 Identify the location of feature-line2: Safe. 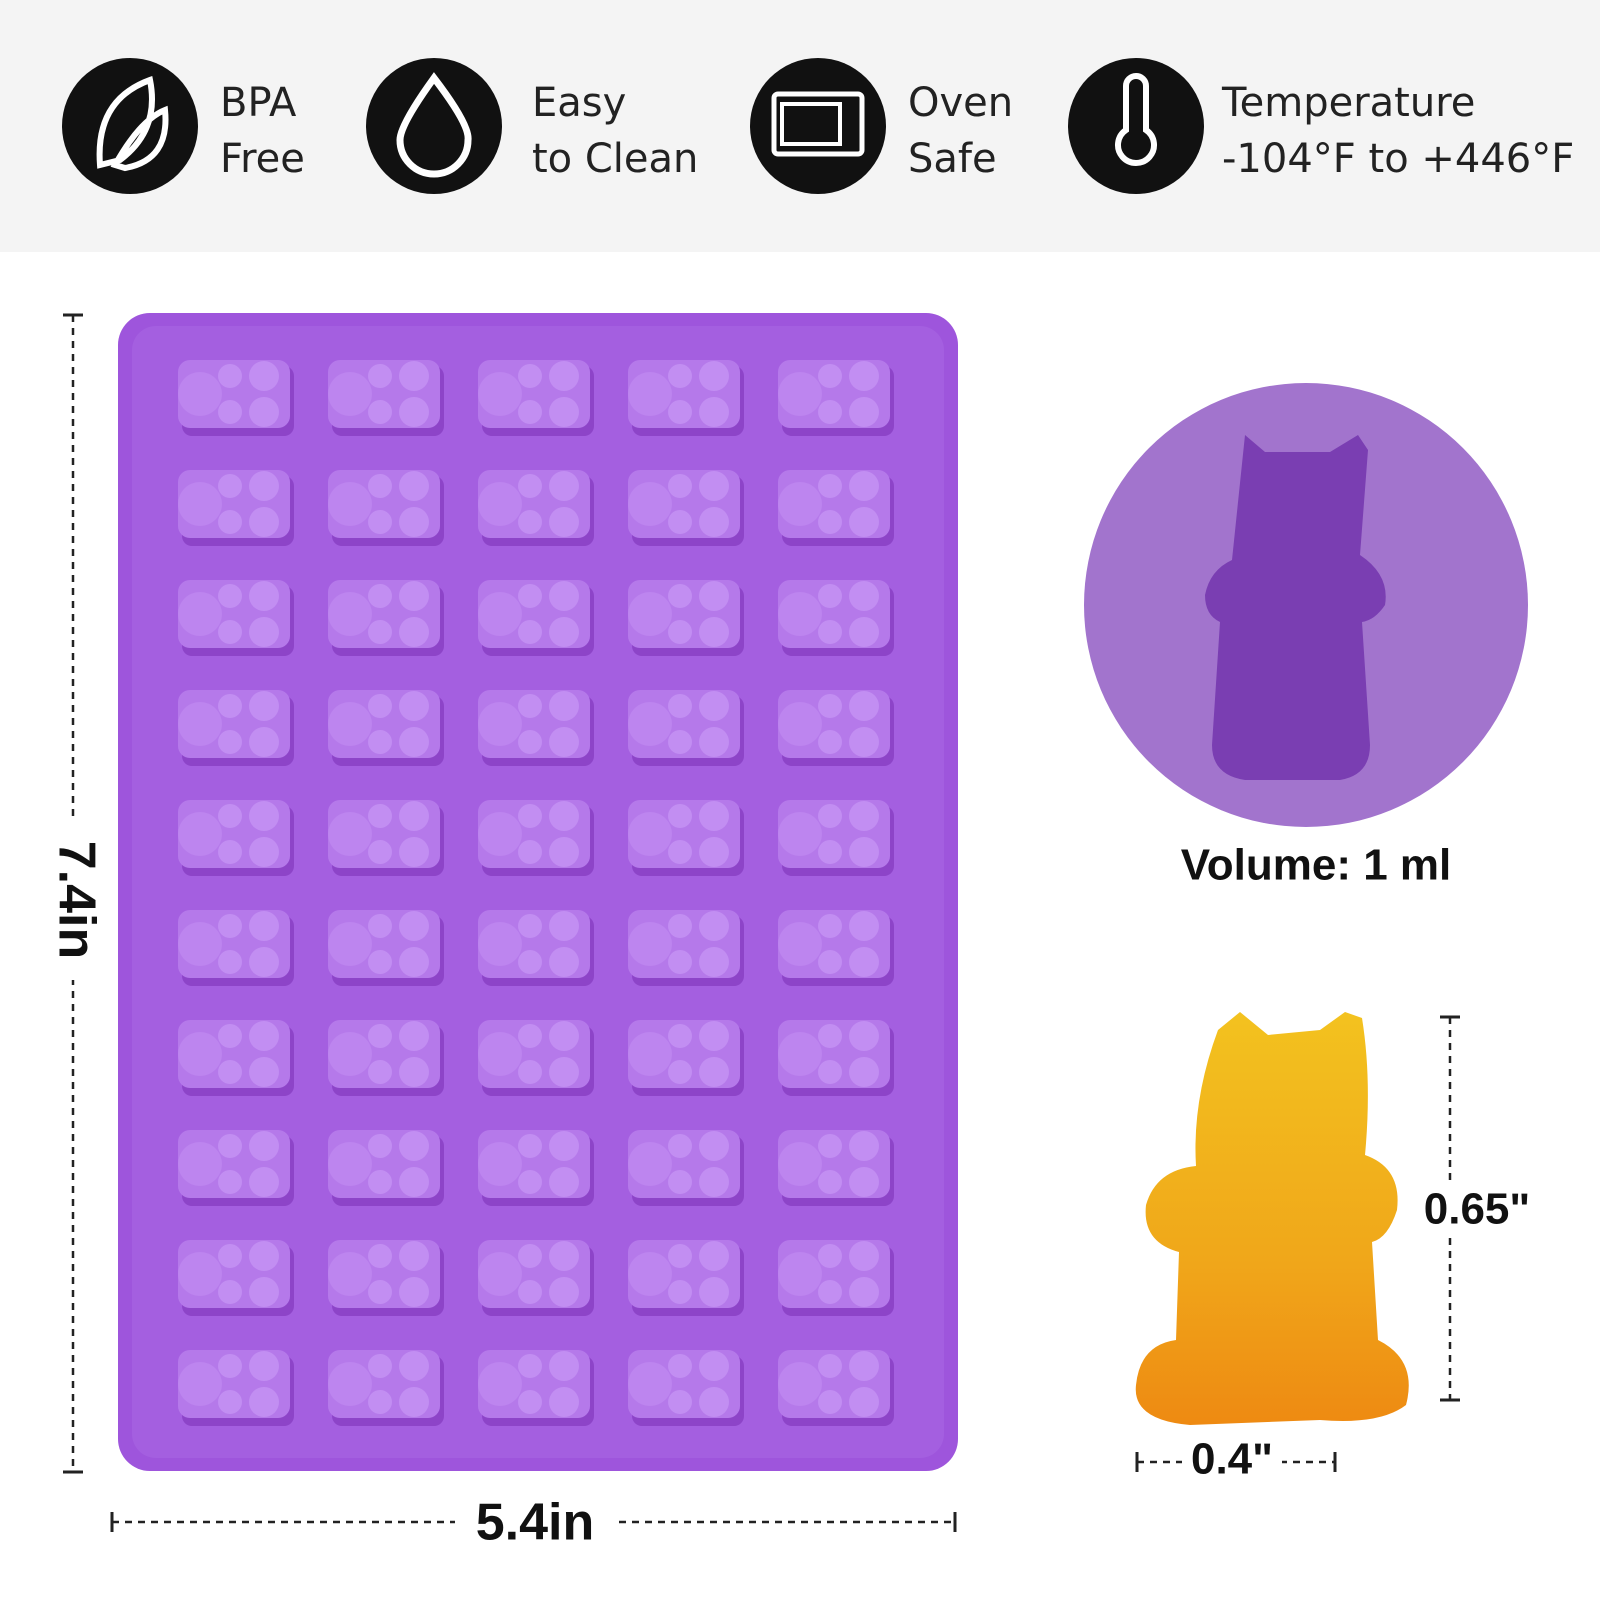
(952, 159).